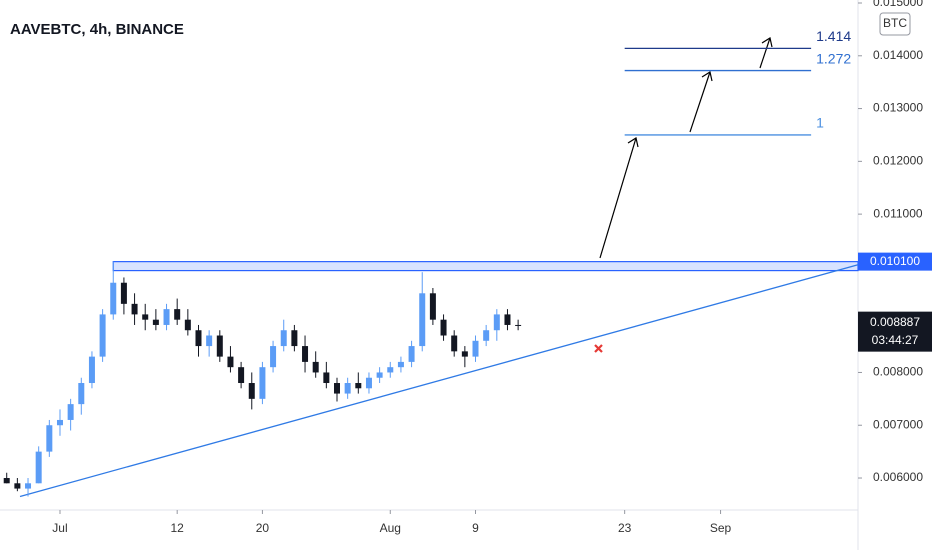  Describe the element at coordinates (59, 528) in the screenshot. I see `x-tick-label: Jul` at that location.